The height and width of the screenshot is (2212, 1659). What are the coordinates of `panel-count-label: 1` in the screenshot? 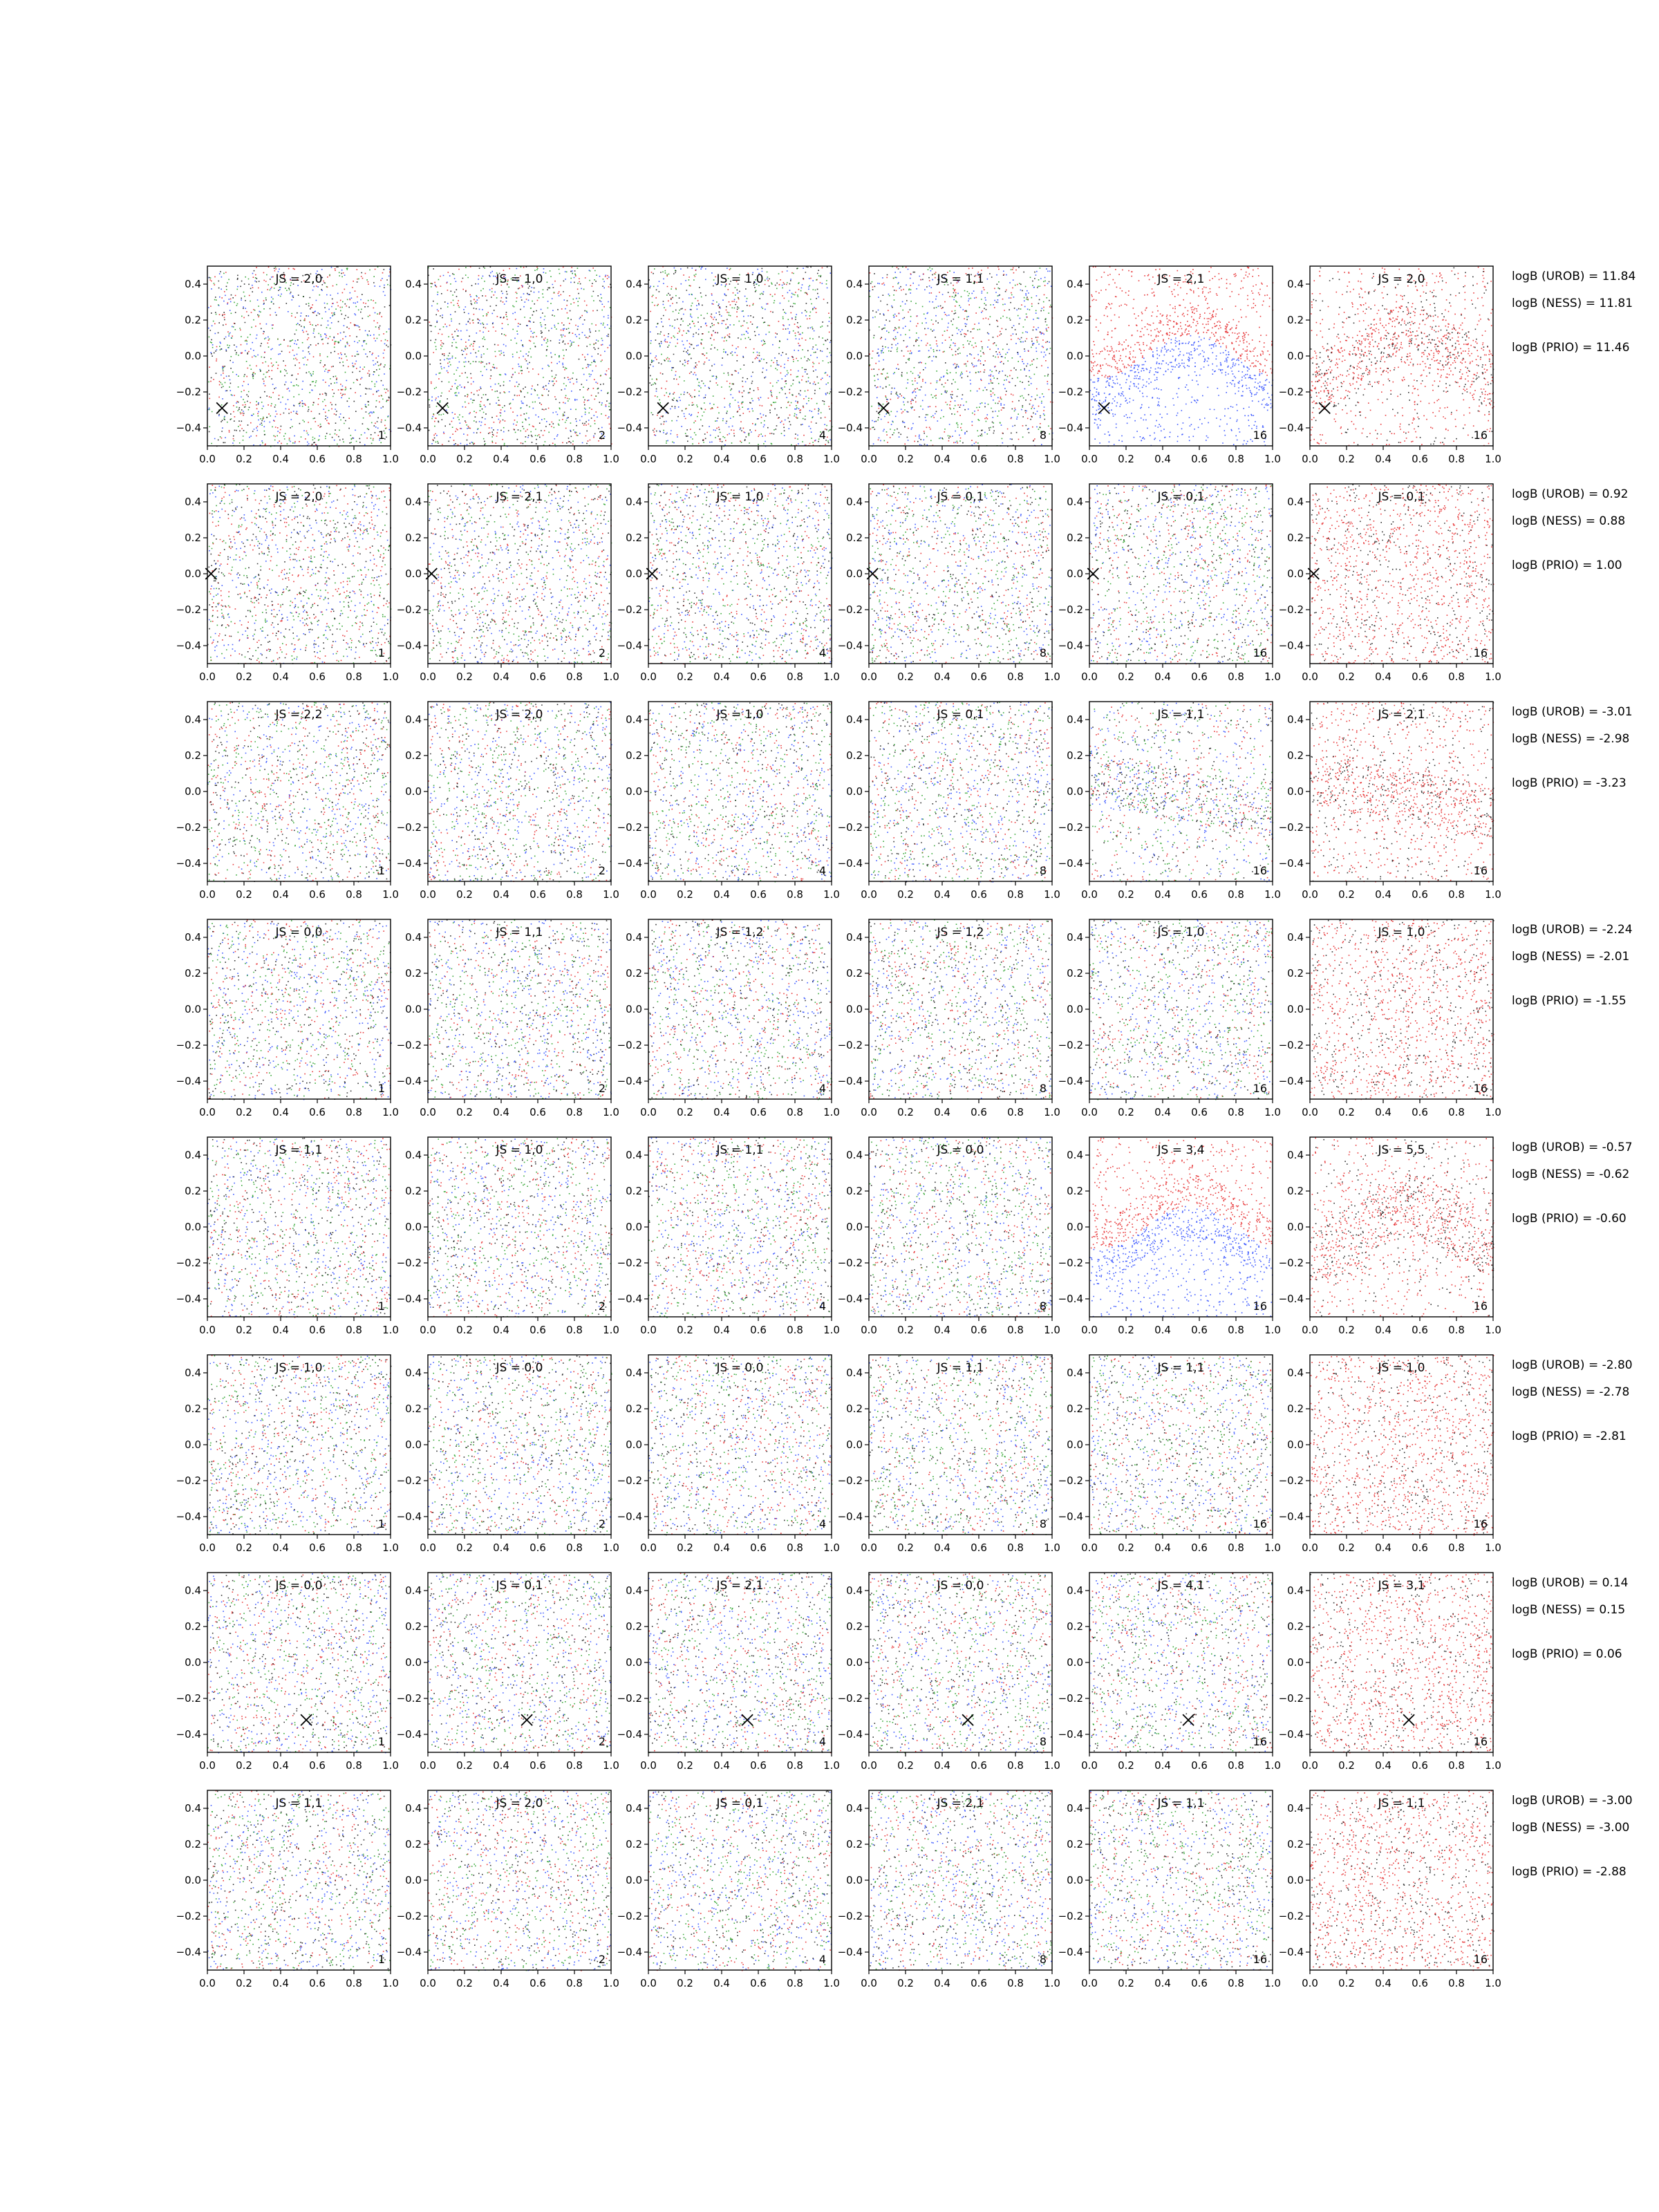 It's located at (381, 1306).